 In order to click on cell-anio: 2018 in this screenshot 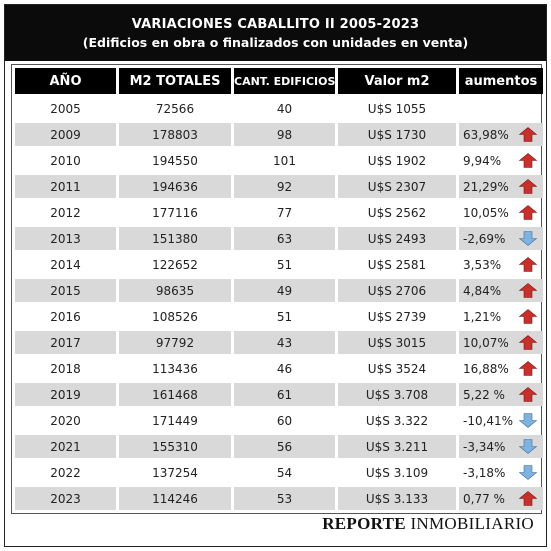, I will do `click(65, 368)`.